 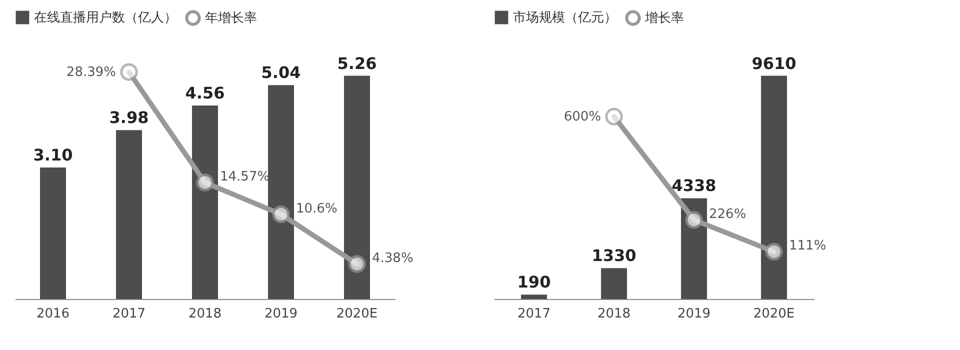 I want to click on data-label: 4.56, so click(x=205, y=92).